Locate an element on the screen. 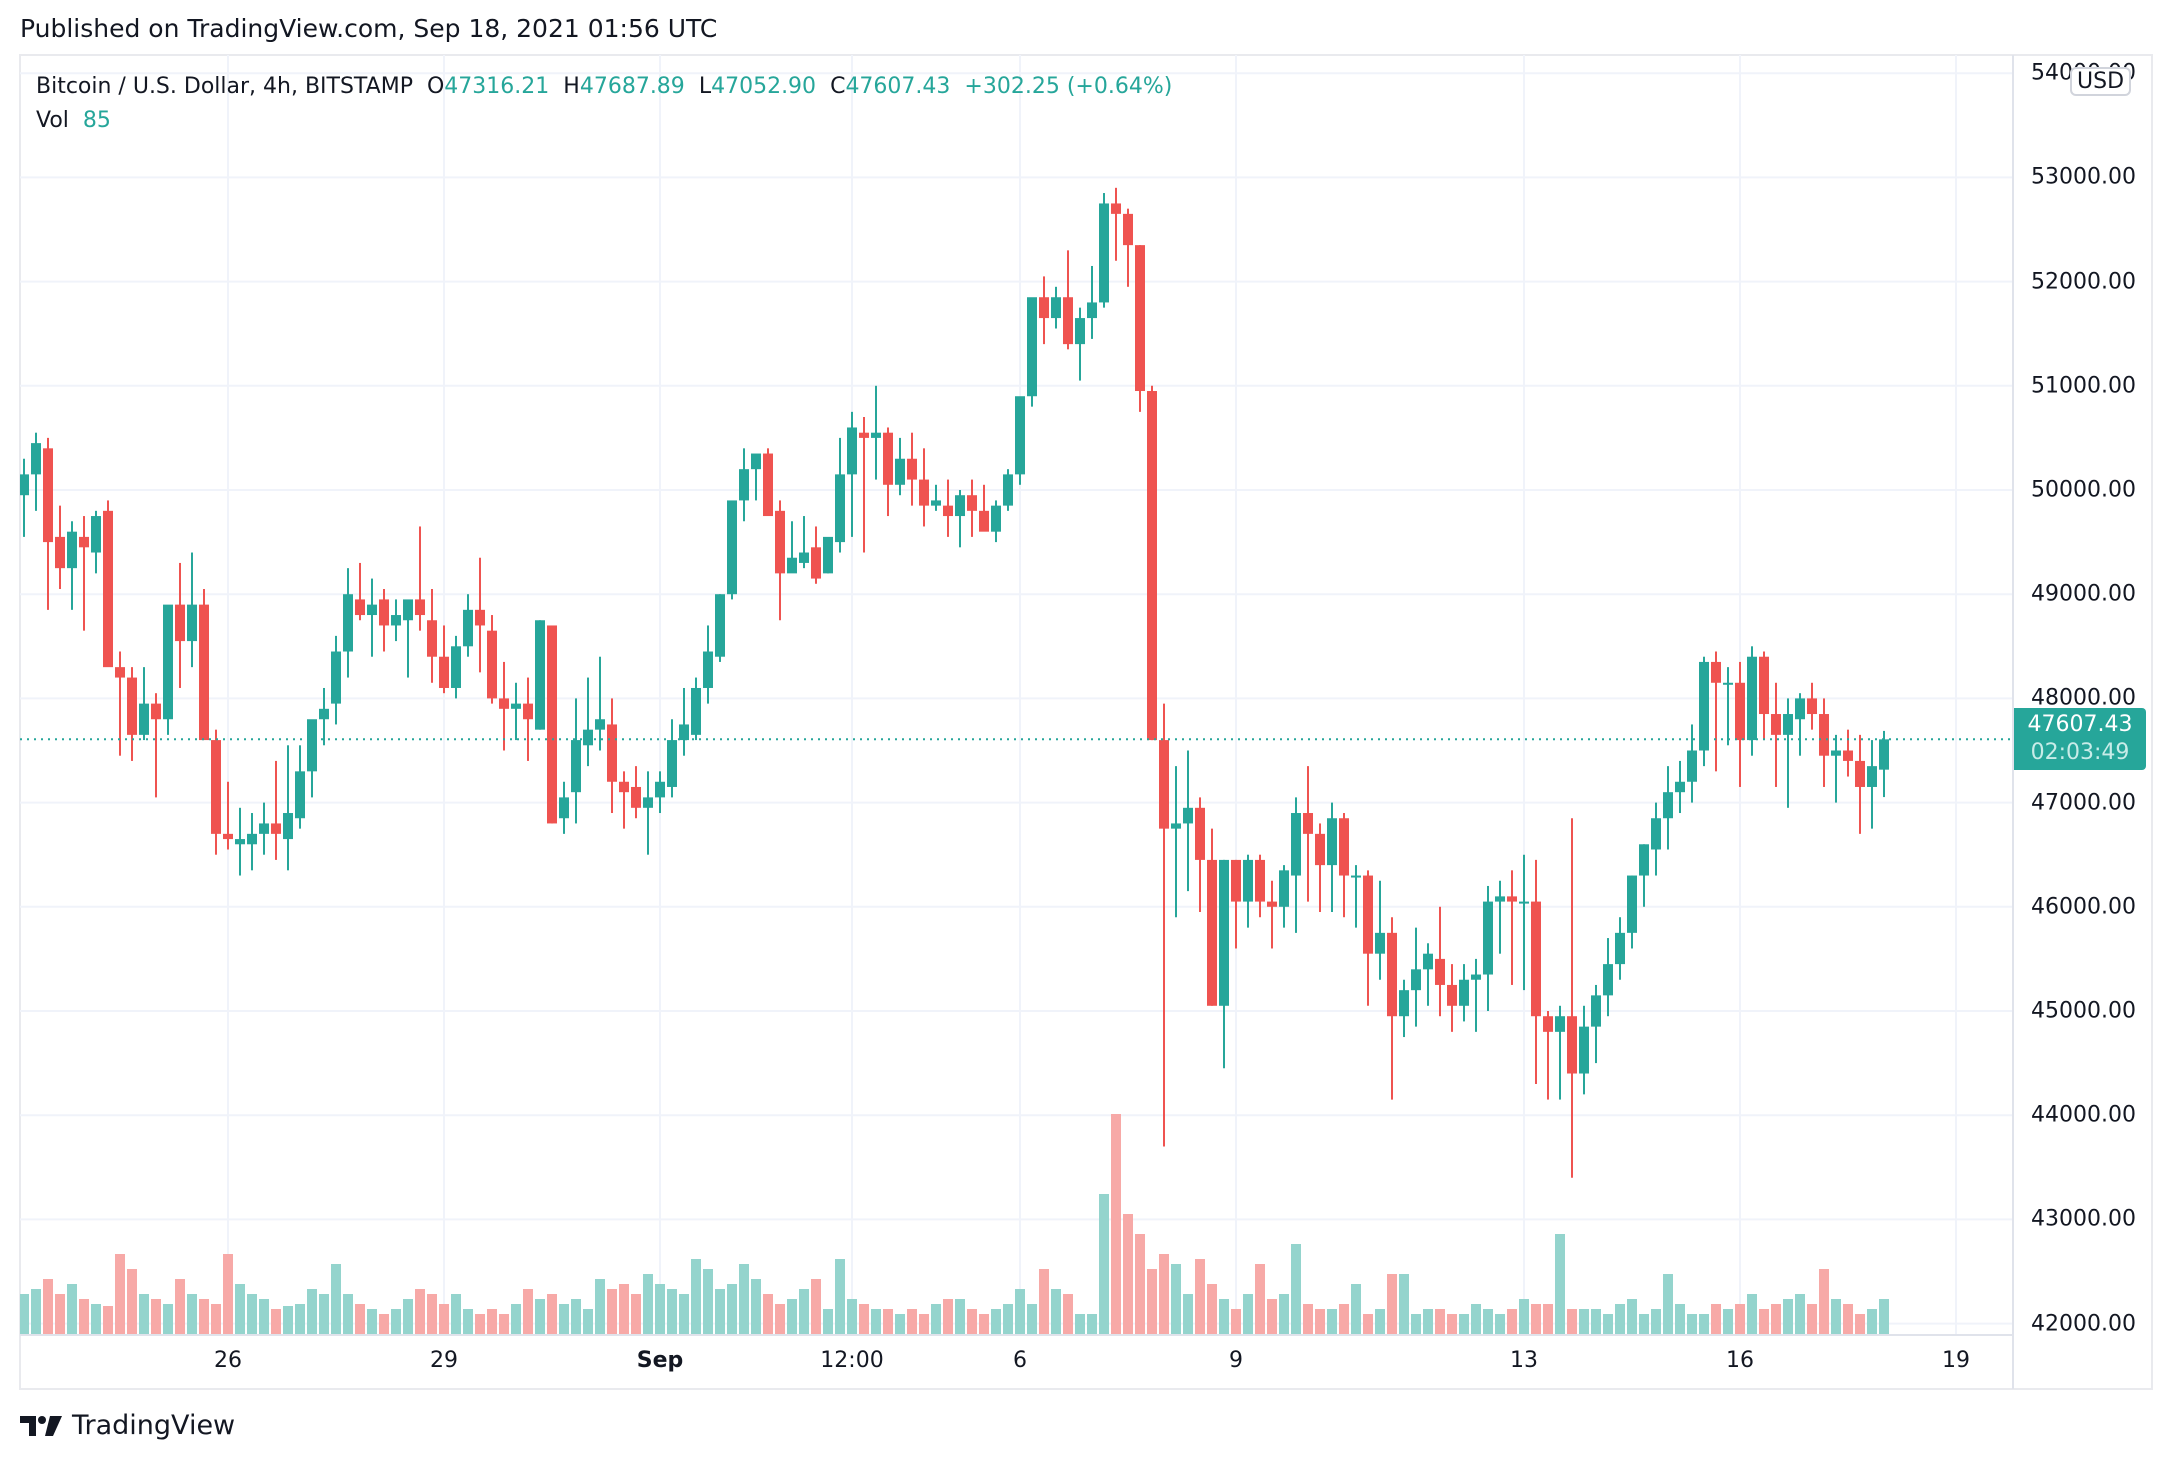 This screenshot has width=2172, height=1460. tradingview-logo: TradingView is located at coordinates (127, 1425).